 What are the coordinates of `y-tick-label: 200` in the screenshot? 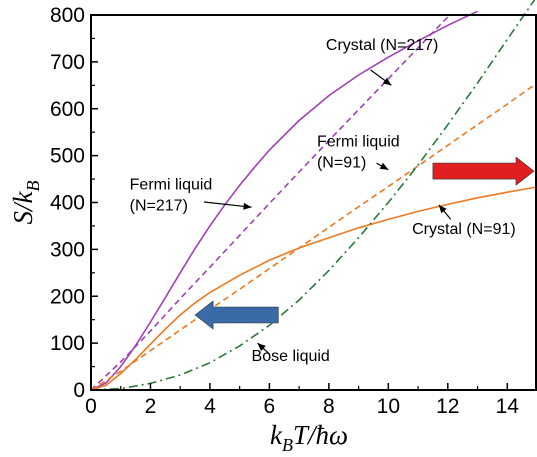 It's located at (67, 296).